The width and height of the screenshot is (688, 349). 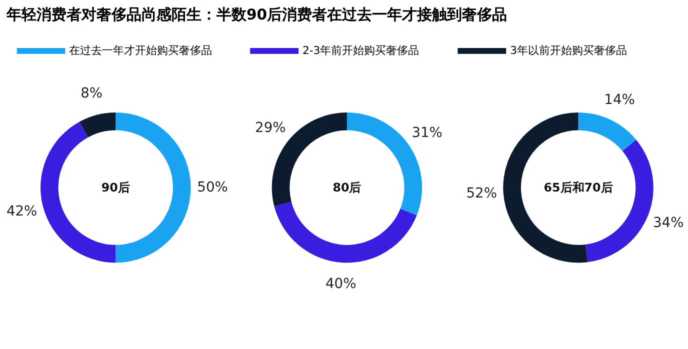 I want to click on data-label: 52%, so click(x=481, y=194).